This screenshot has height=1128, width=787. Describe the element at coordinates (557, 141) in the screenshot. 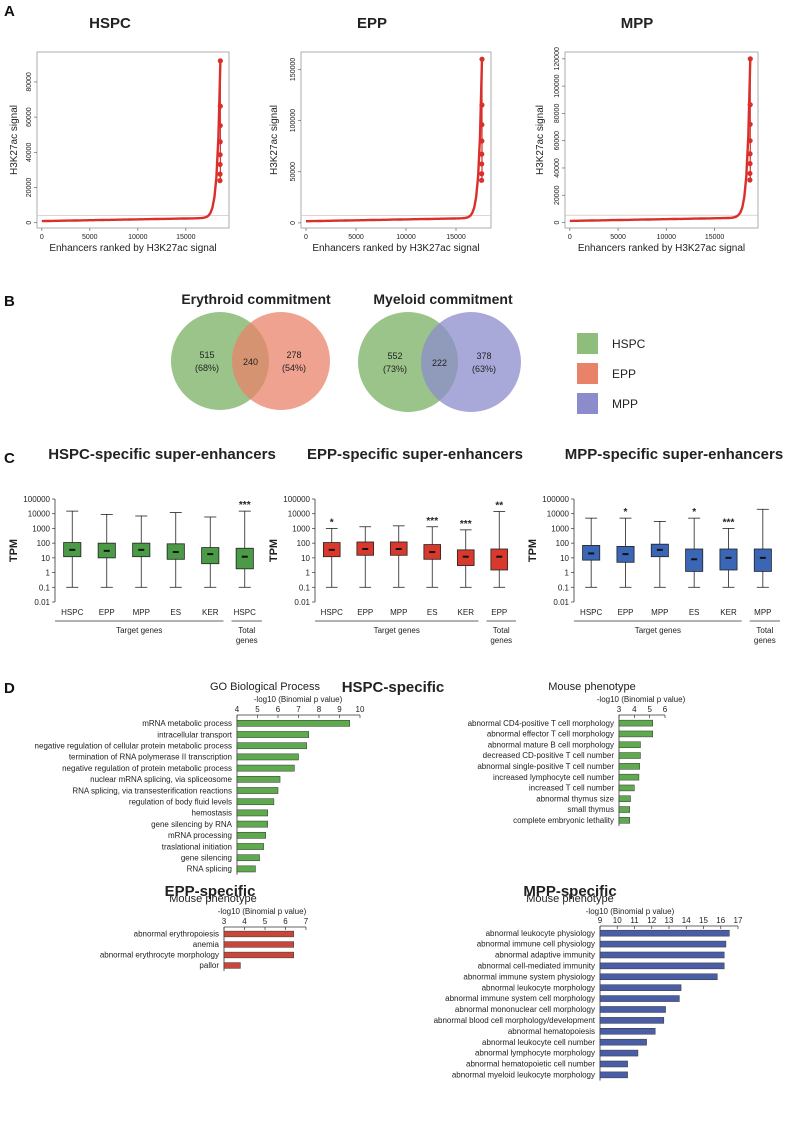

I see `y-tick-label: 60000` at that location.